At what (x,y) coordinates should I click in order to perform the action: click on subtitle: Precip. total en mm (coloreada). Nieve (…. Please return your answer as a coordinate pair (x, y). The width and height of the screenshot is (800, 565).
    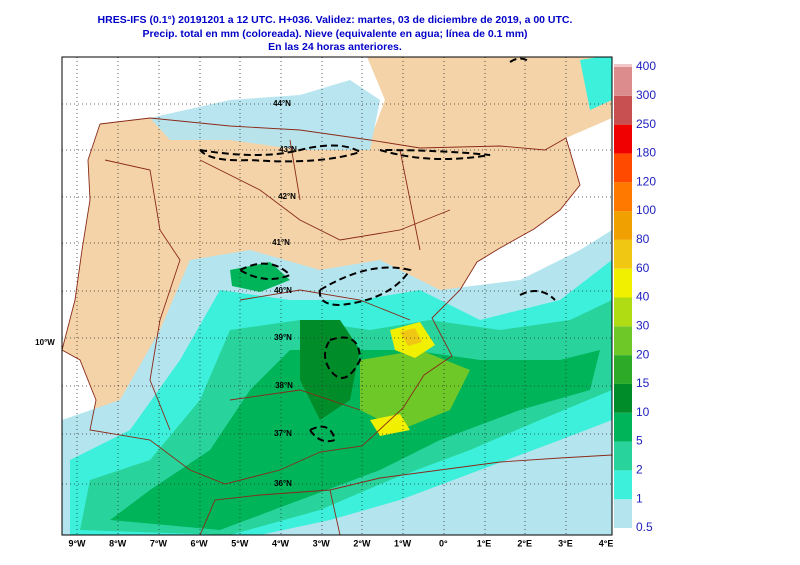
    Looking at the image, I should click on (334, 34).